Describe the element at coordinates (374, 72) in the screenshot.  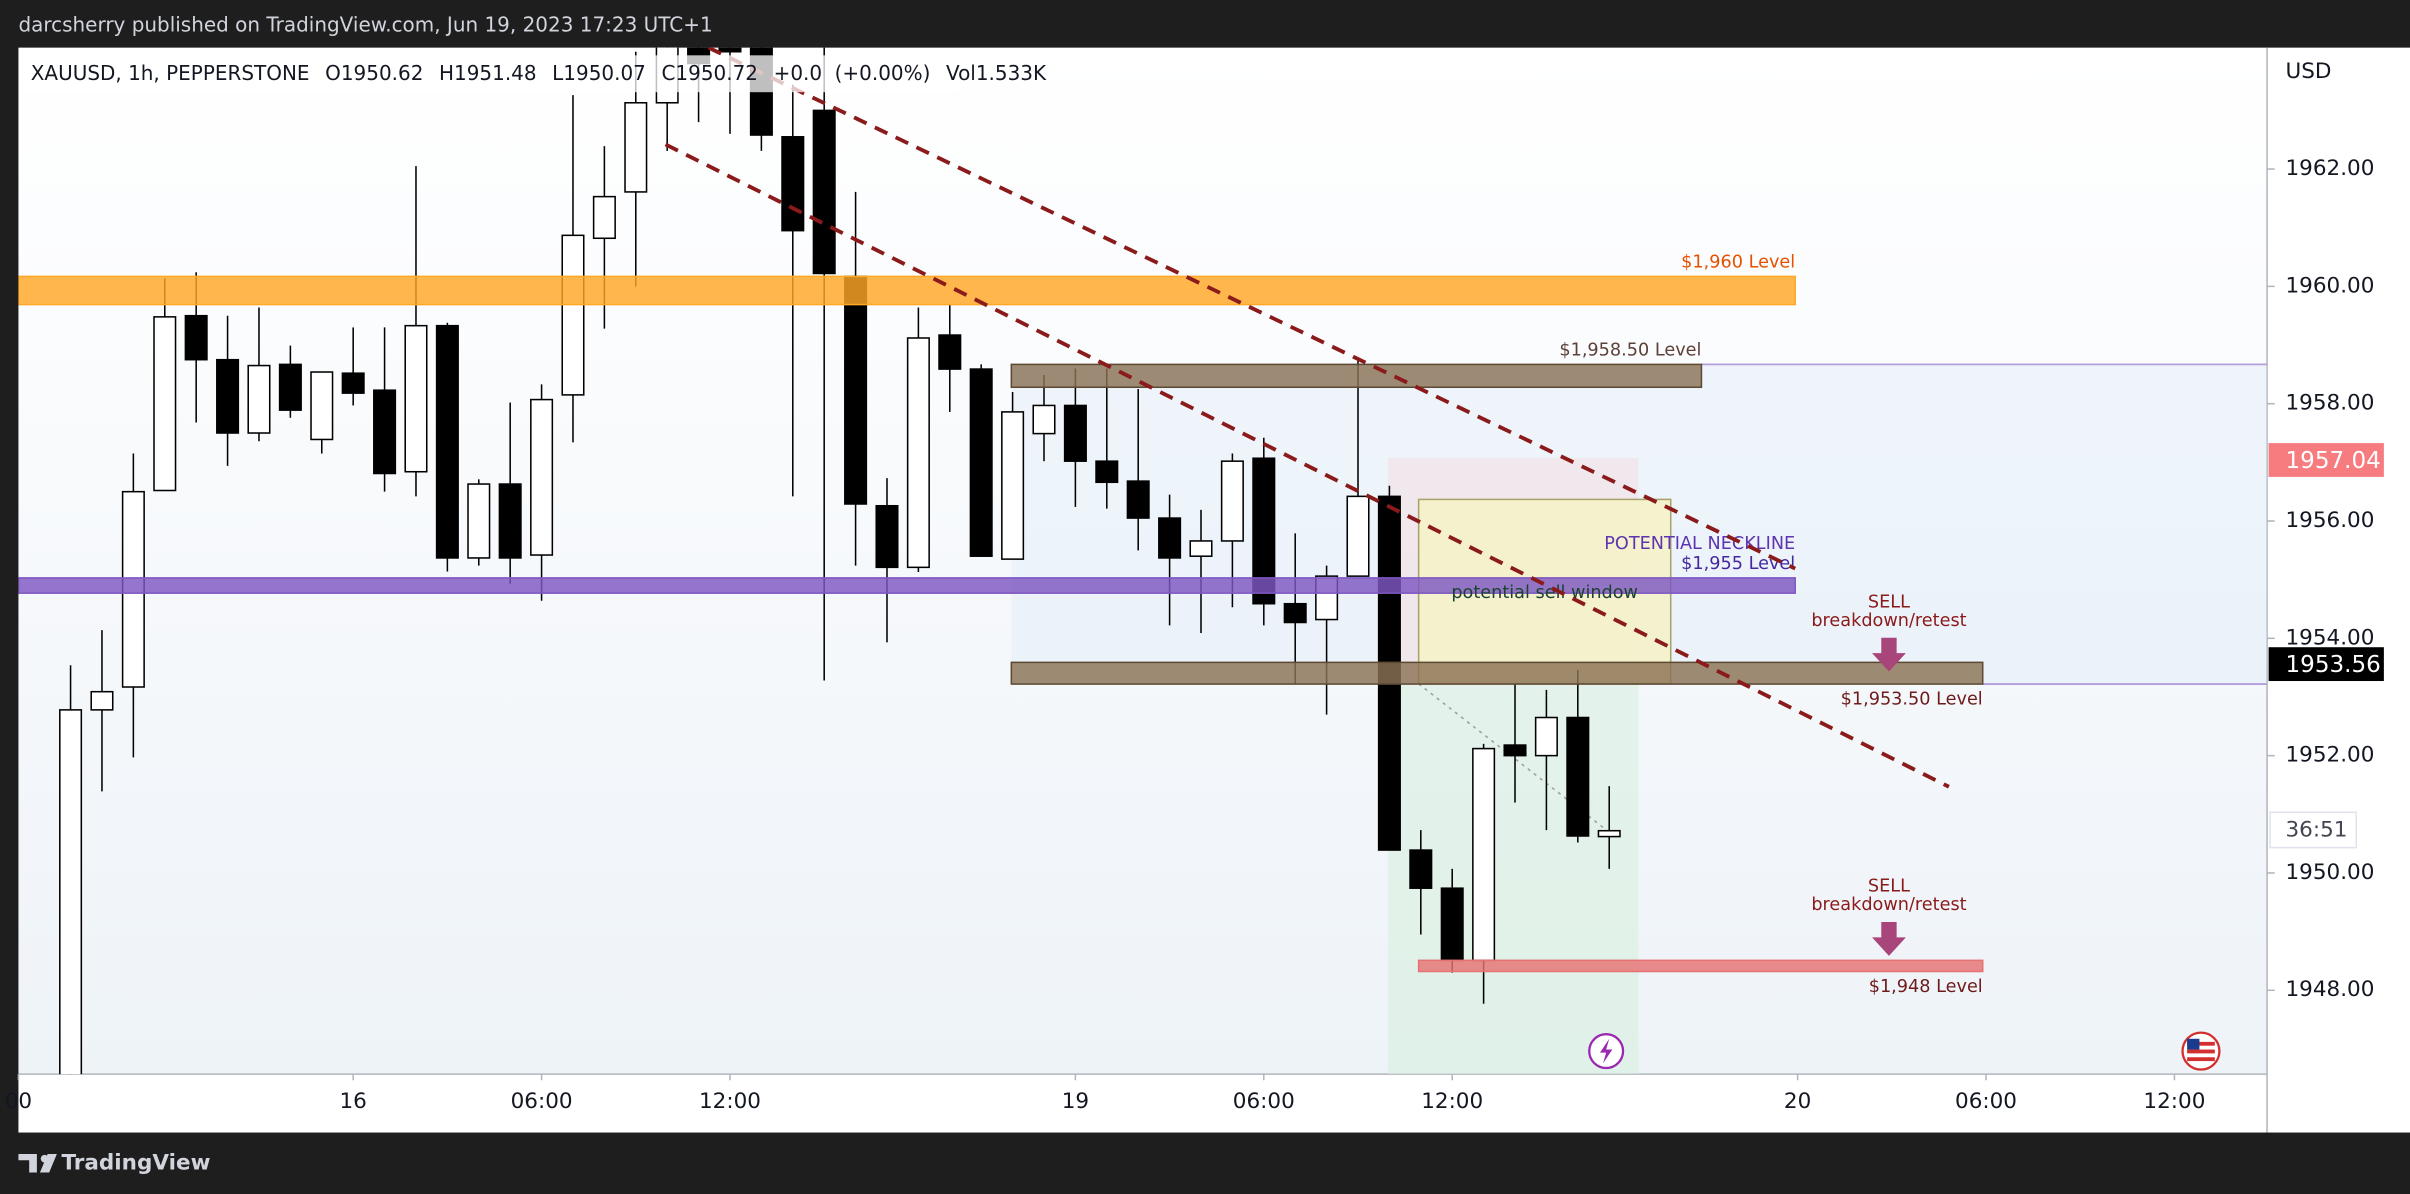
I see `legend-open: O1950.62` at that location.